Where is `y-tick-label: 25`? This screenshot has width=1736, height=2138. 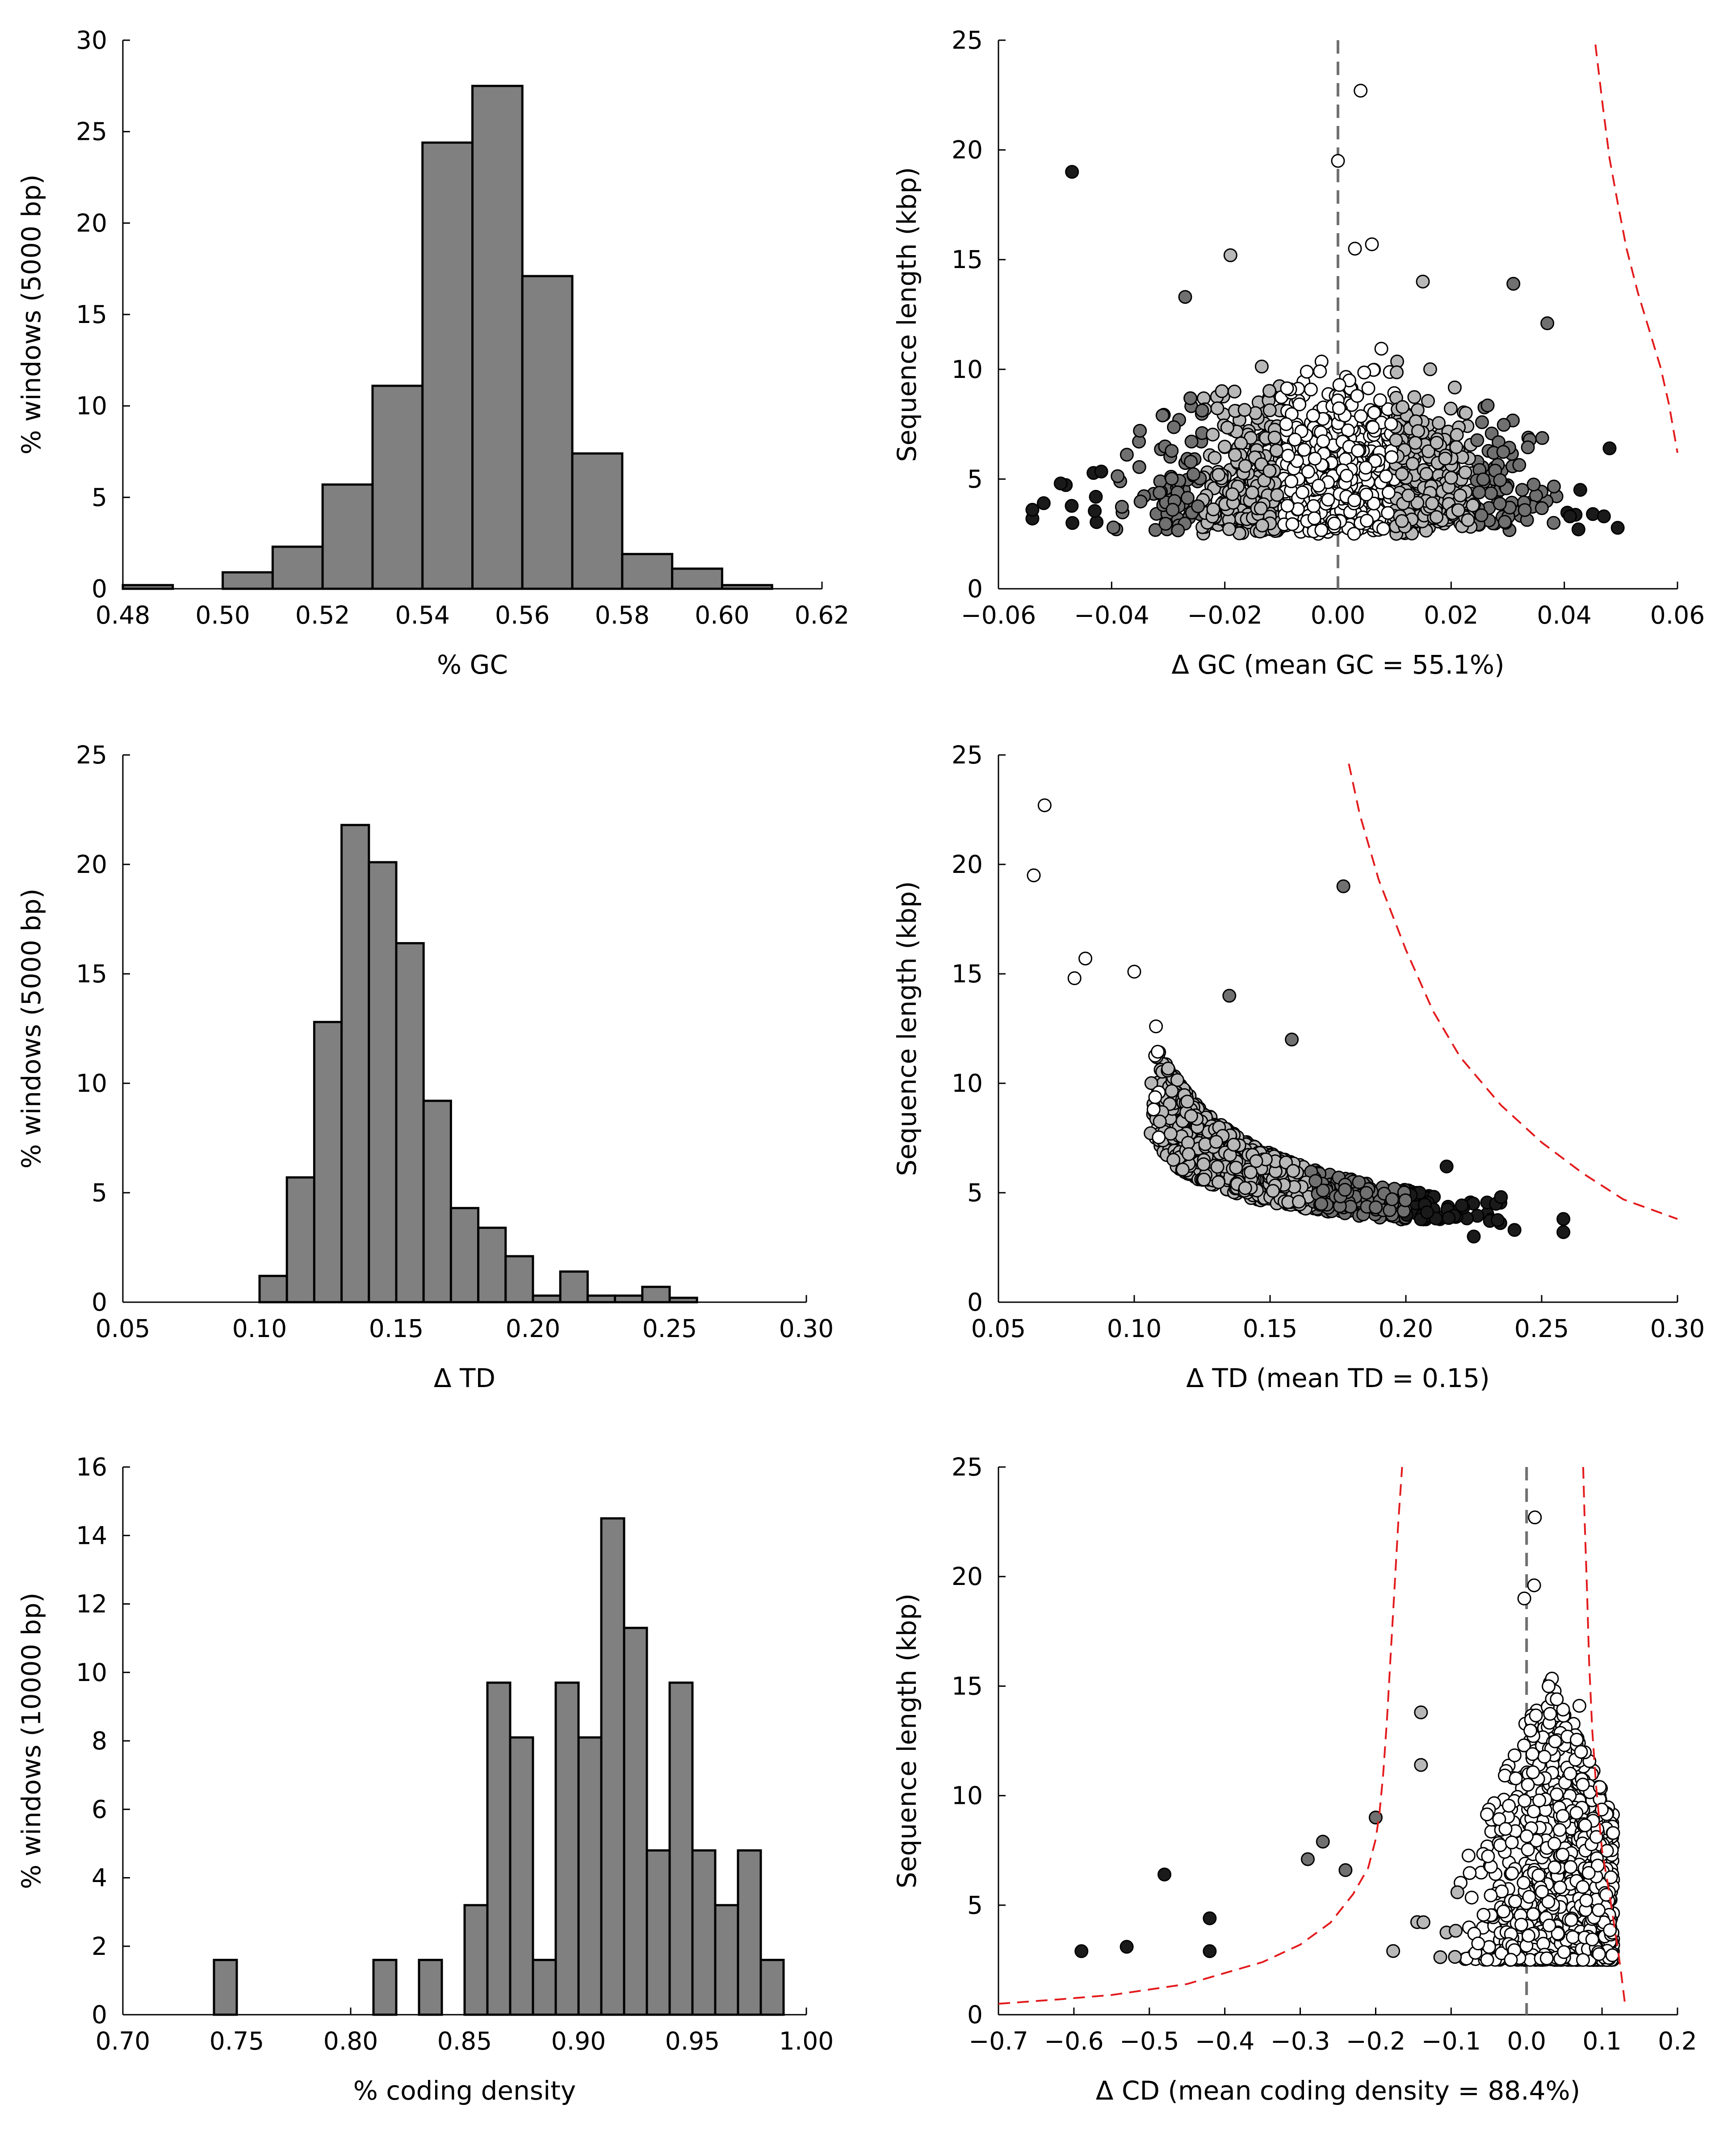
y-tick-label: 25 is located at coordinates (967, 1467).